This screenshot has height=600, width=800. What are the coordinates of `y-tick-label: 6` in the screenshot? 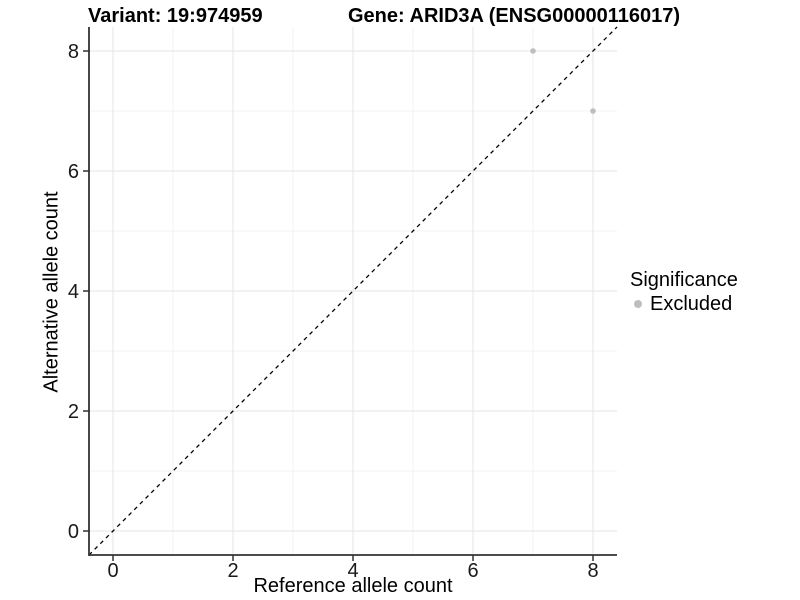 It's located at (73, 172).